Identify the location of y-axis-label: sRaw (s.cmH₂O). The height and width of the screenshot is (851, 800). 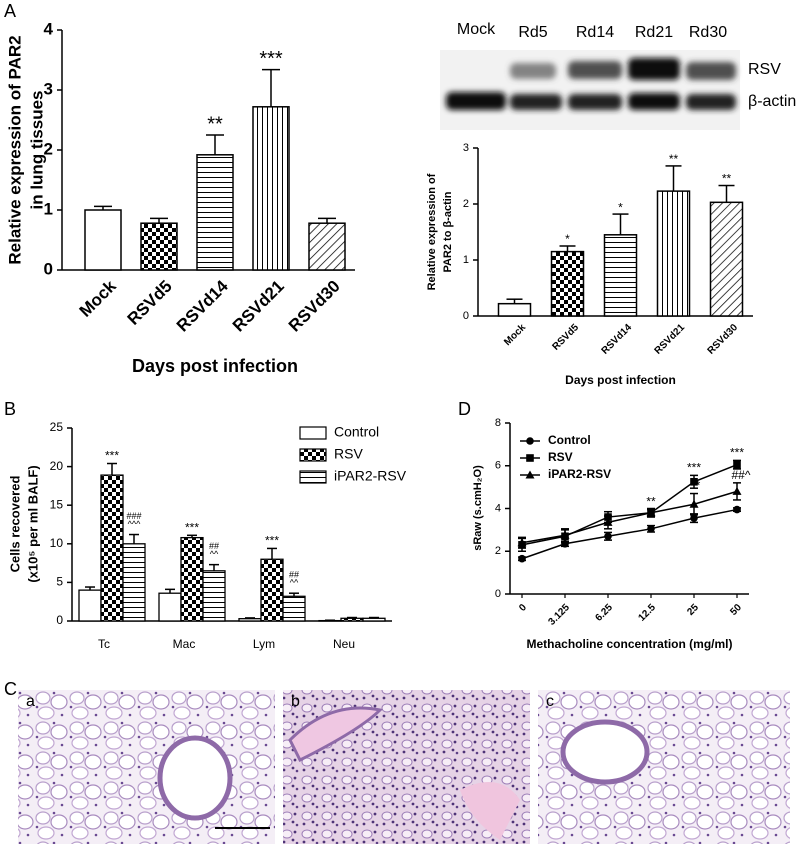
(478, 508).